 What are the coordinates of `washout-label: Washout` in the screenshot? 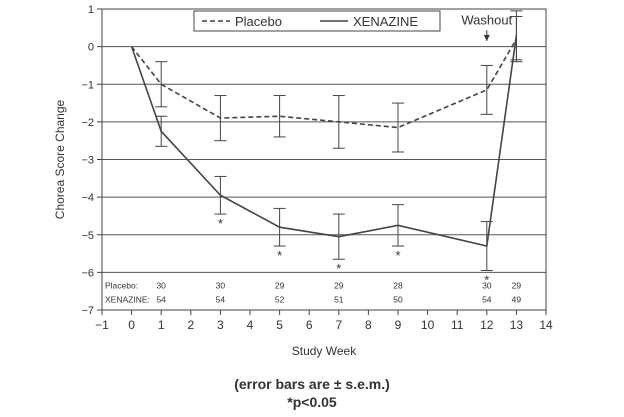 It's located at (486, 19).